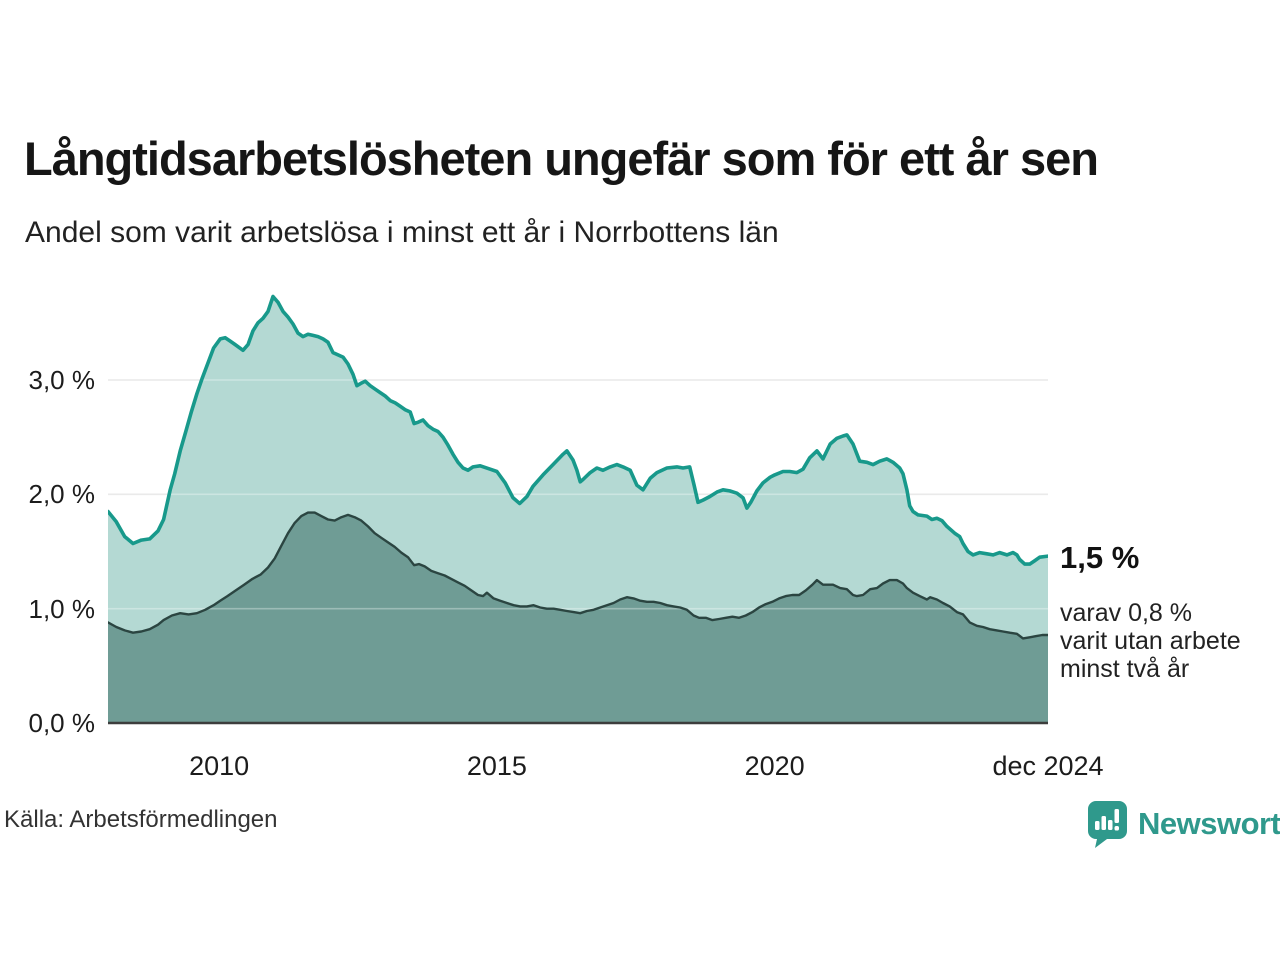 The image size is (1280, 960). What do you see at coordinates (62, 608) in the screenshot?
I see `y-tick-label: 1,0 %` at bounding box center [62, 608].